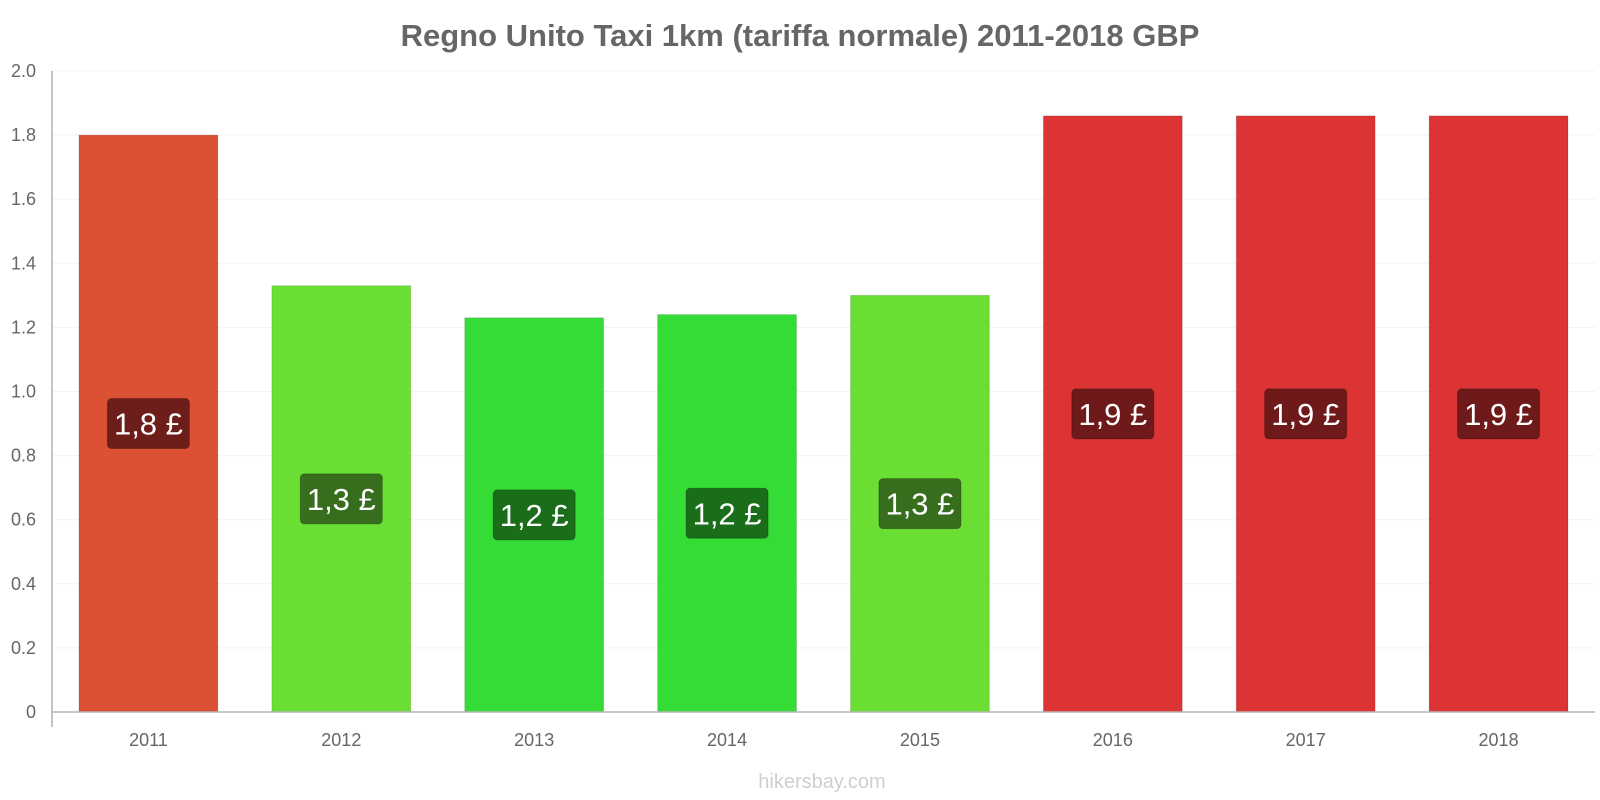 Image resolution: width=1600 pixels, height=800 pixels. Describe the element at coordinates (920, 740) in the screenshot. I see `x-tick-label: 2015` at that location.